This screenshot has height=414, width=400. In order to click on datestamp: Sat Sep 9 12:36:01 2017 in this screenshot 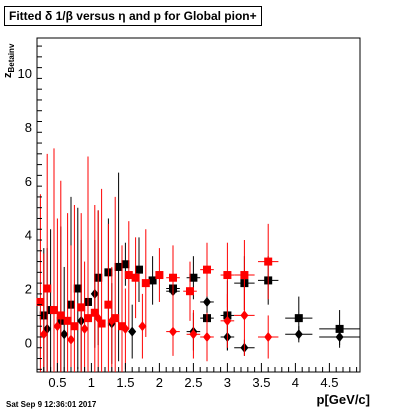, I will do `click(51, 404)`.